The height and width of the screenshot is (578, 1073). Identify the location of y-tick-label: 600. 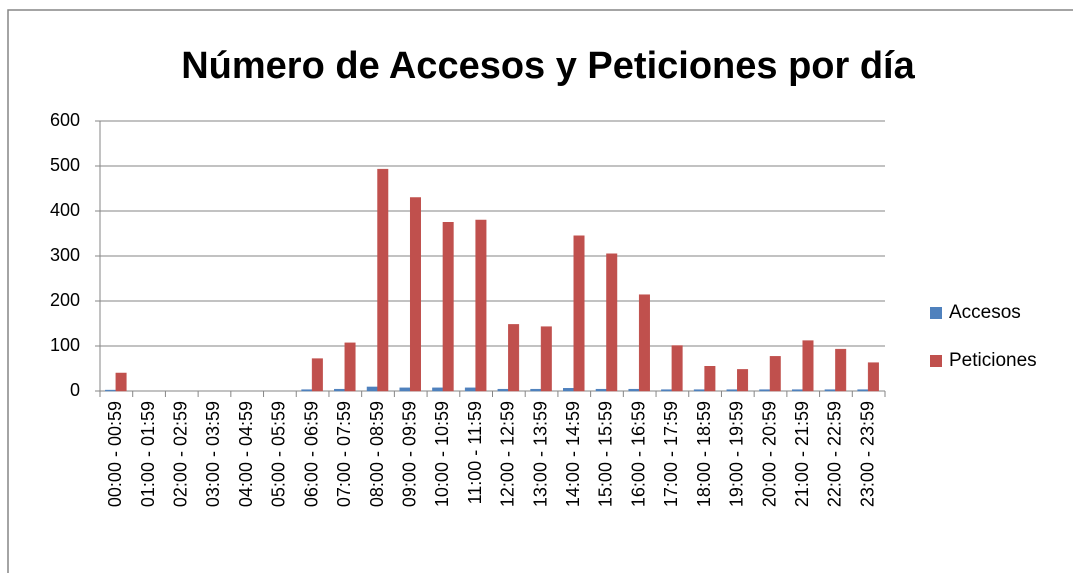
(65, 120).